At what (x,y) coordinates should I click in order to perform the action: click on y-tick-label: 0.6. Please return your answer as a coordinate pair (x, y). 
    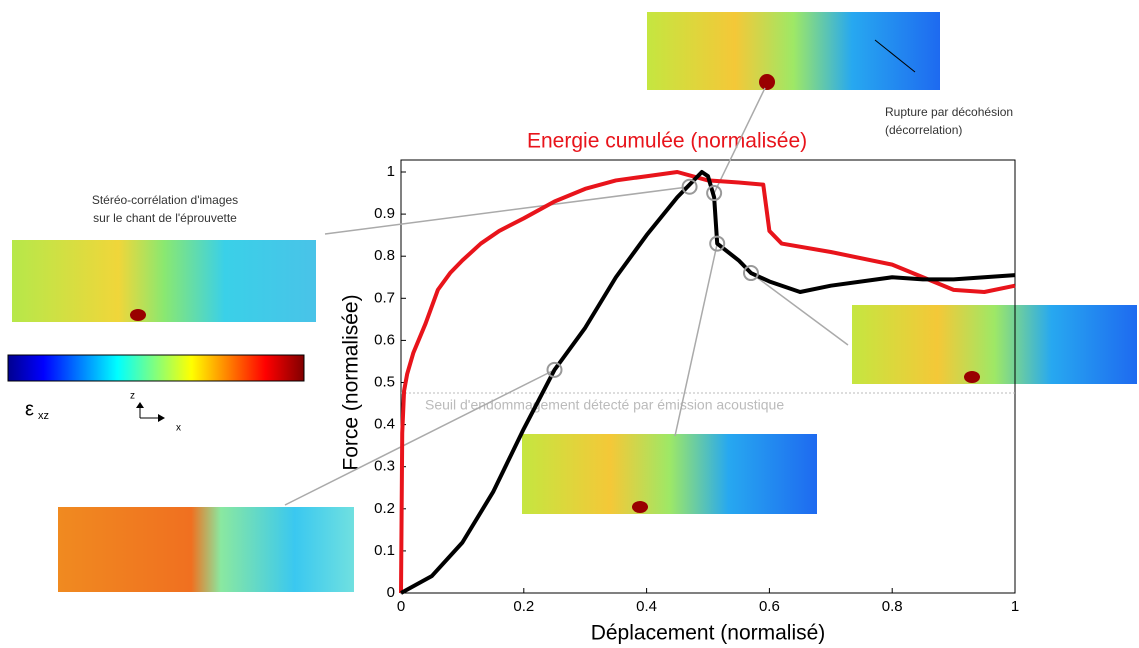
    Looking at the image, I should click on (384, 339).